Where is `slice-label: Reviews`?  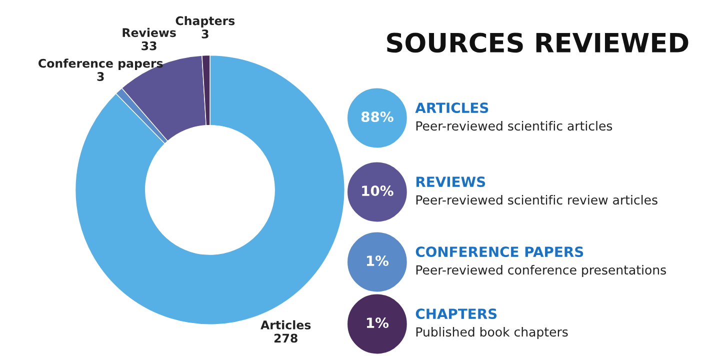
slice-label: Reviews is located at coordinates (149, 33).